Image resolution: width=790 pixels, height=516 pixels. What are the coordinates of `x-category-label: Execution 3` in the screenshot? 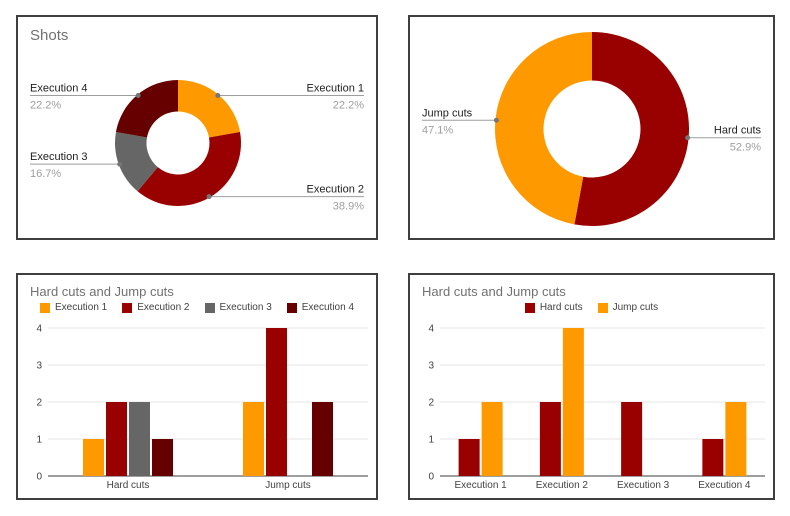 It's located at (643, 485).